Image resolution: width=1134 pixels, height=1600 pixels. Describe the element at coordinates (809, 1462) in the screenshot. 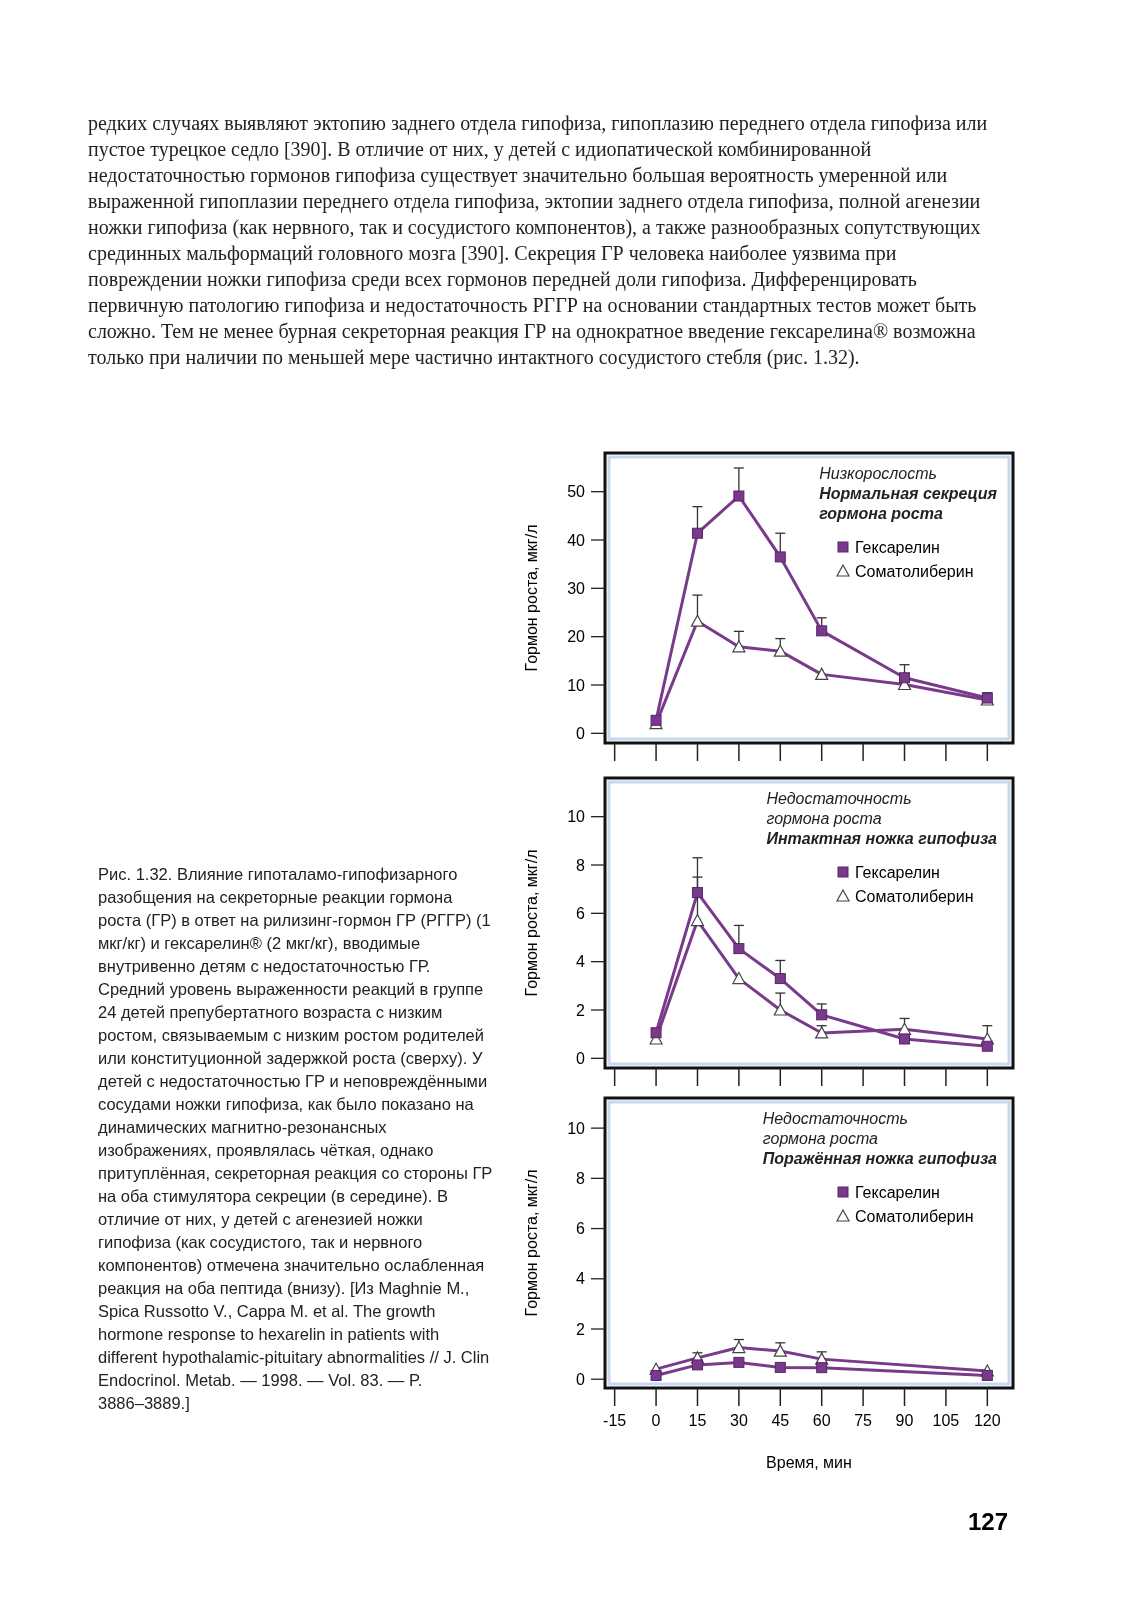

I see `x-axis-title: Время, мин` at that location.